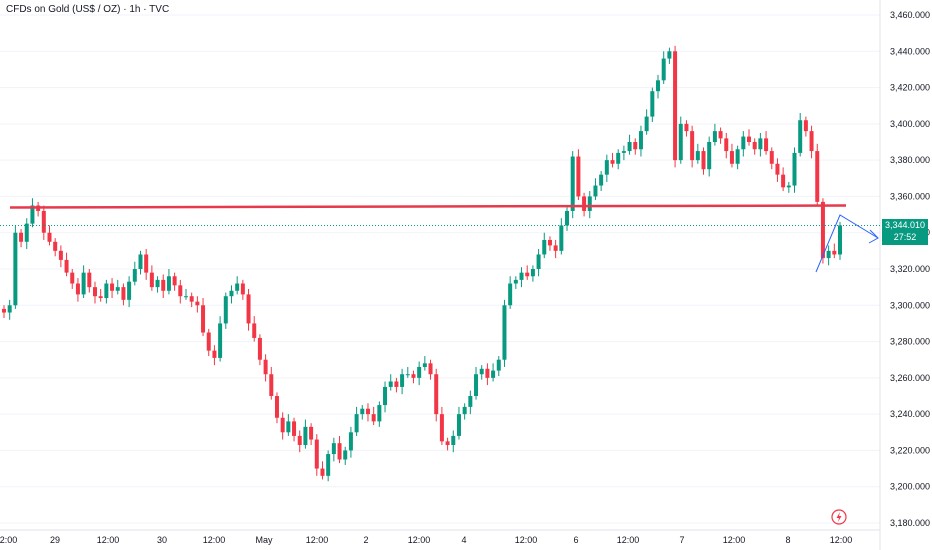 The height and width of the screenshot is (550, 932). I want to click on price-axis-label: 3,220.000, so click(910, 450).